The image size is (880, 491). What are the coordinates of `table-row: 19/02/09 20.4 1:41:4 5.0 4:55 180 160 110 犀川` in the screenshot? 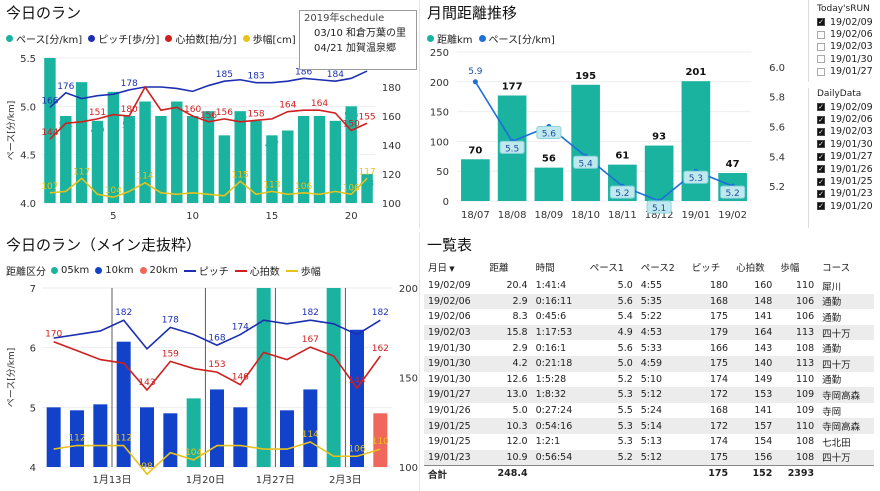 It's located at (649, 286).